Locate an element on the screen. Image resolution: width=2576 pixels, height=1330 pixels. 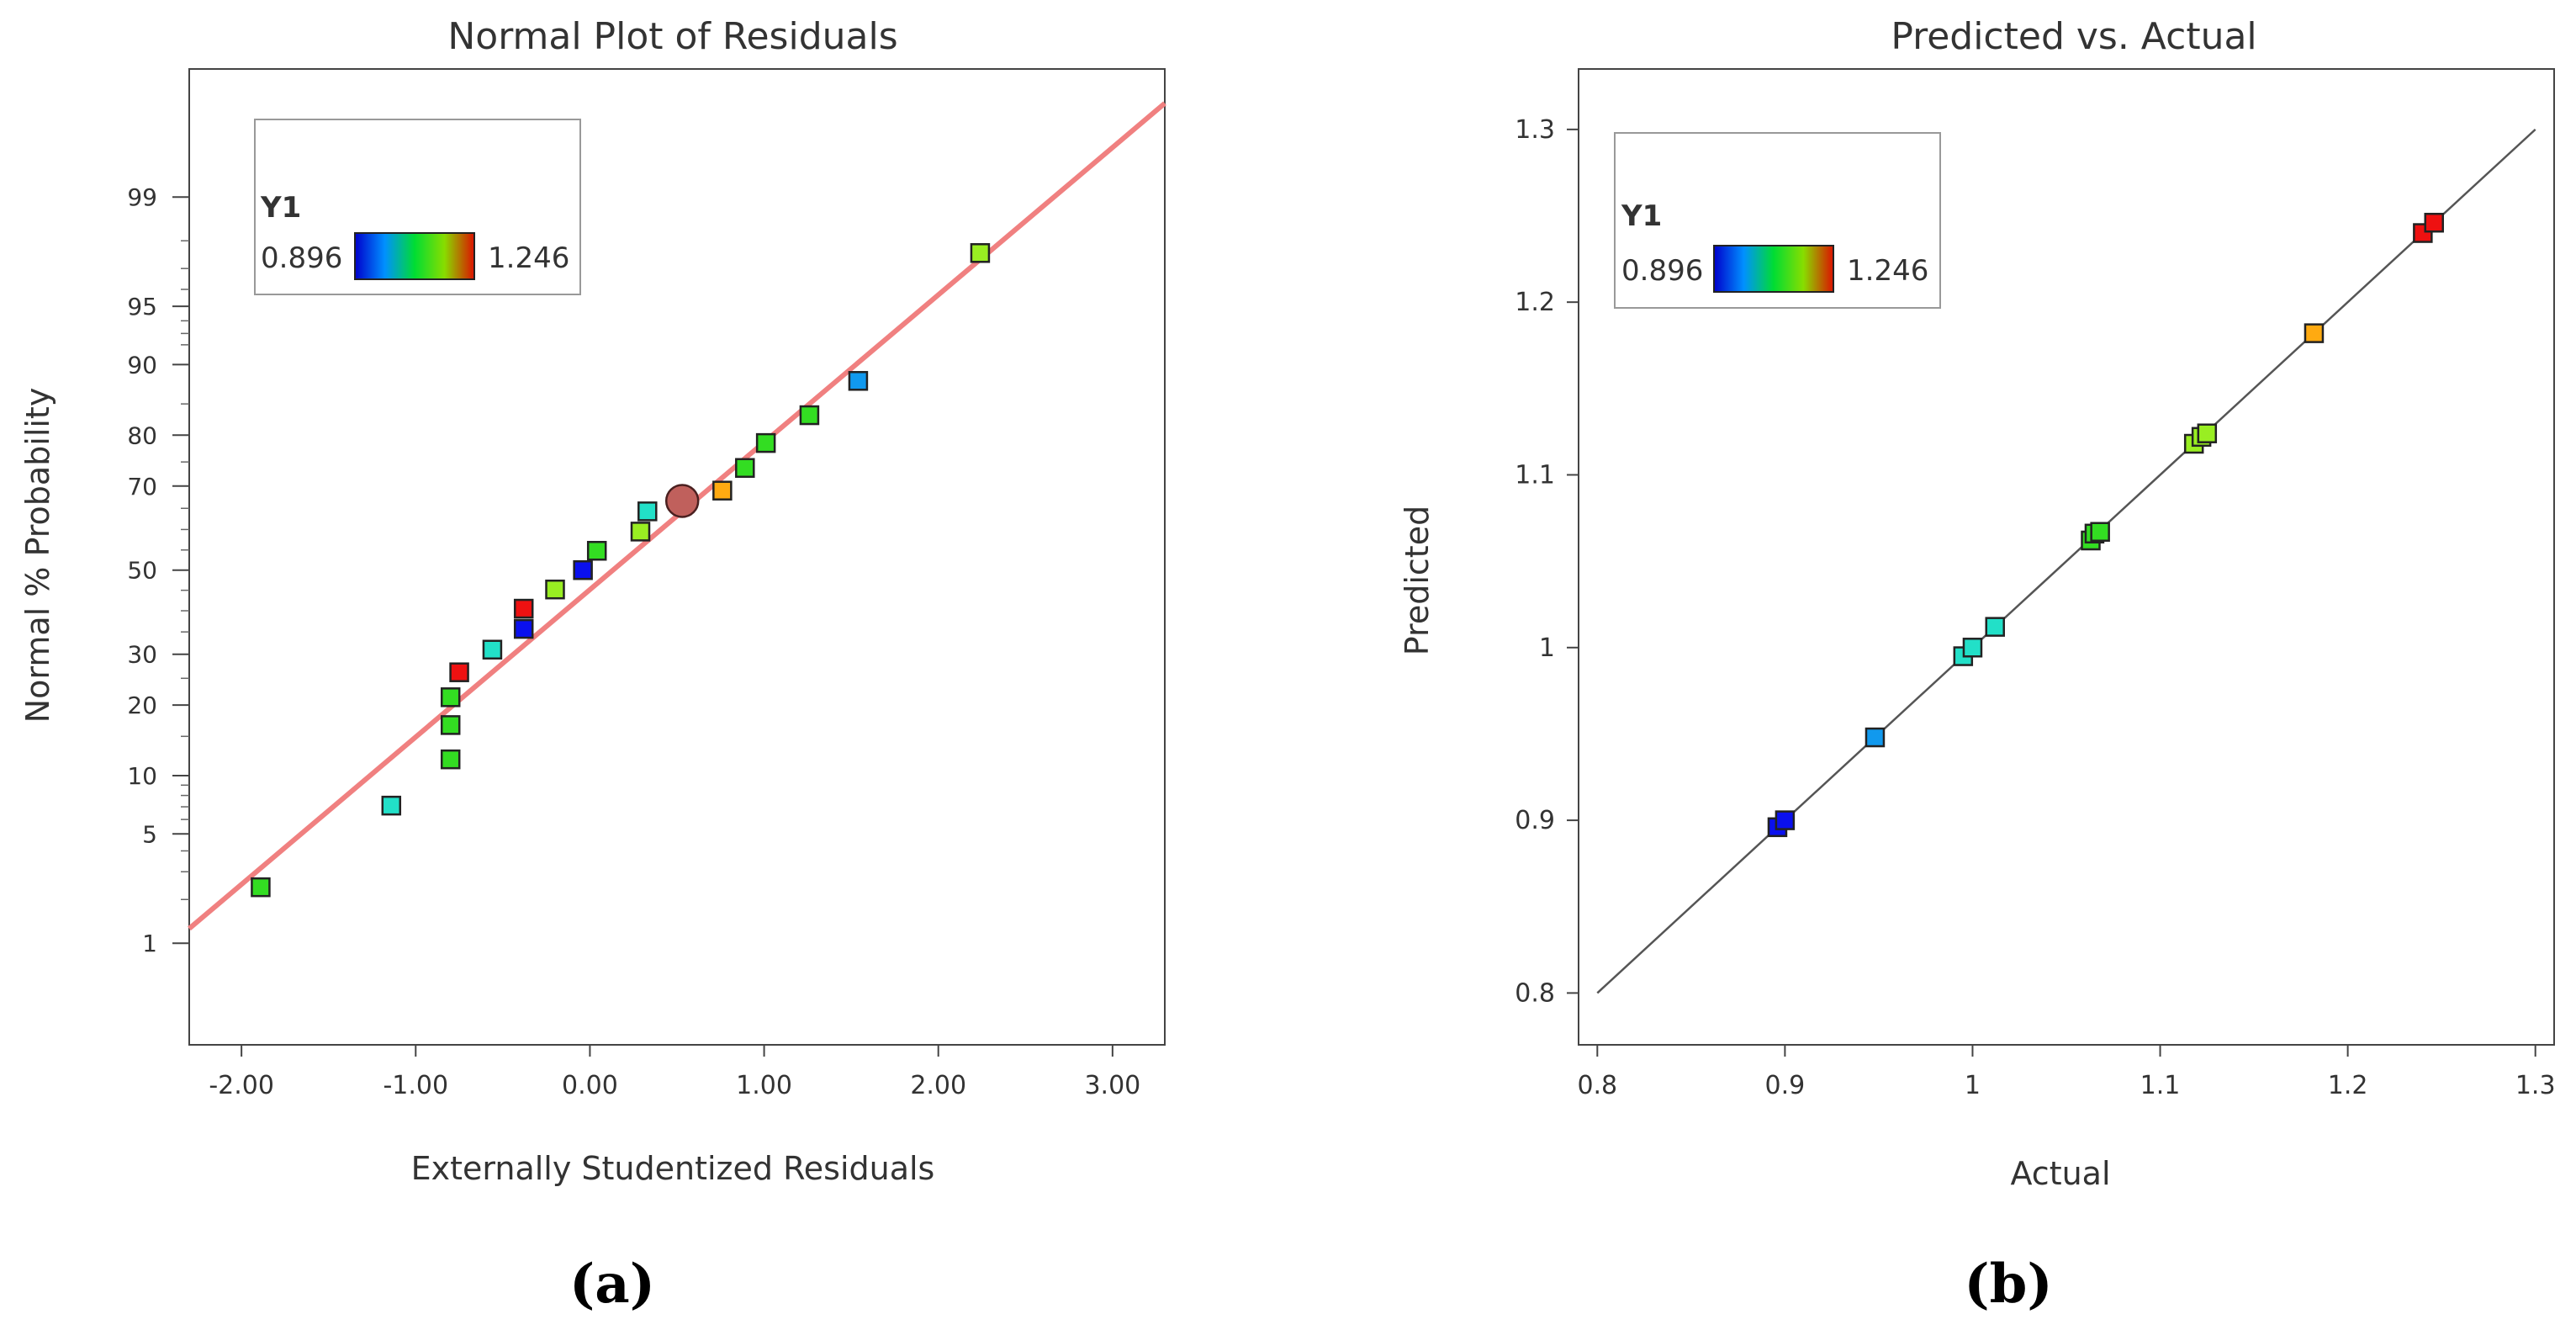
x-tick-label: 0.9 is located at coordinates (1785, 1085).